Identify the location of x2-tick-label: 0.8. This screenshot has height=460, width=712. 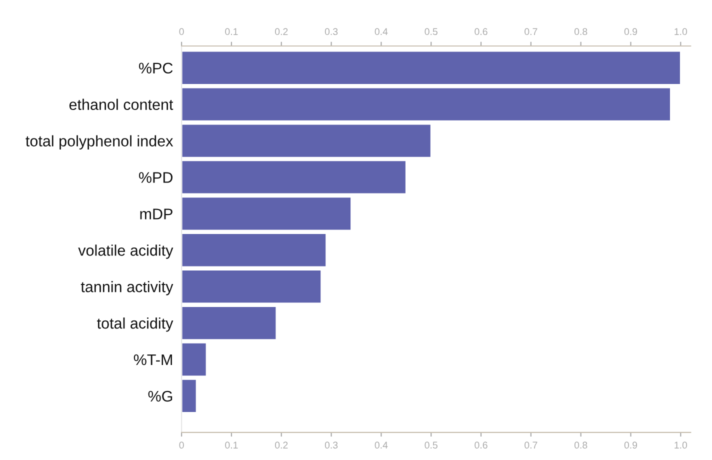
(581, 445).